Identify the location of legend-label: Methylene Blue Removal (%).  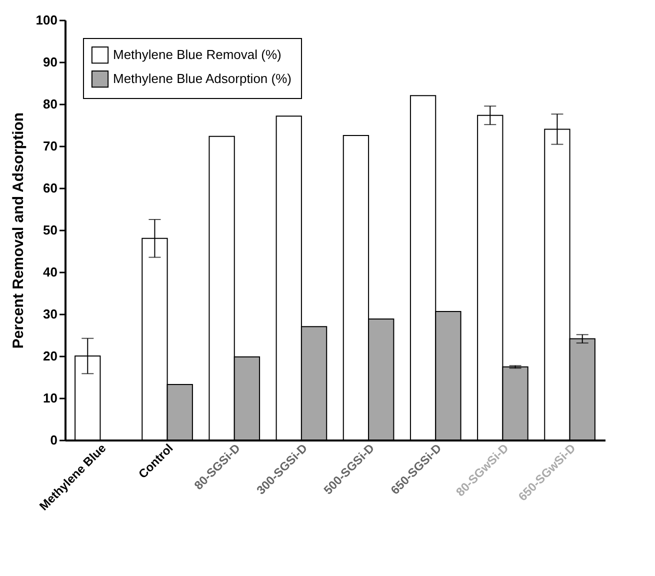
(197, 54).